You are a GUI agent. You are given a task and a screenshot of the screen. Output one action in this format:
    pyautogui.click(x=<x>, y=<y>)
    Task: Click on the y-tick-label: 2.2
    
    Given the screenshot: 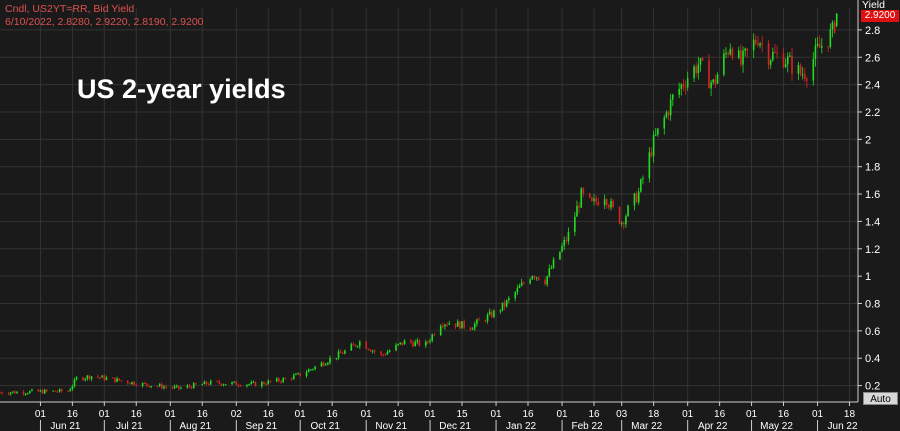 What is the action you would take?
    pyautogui.click(x=872, y=113)
    